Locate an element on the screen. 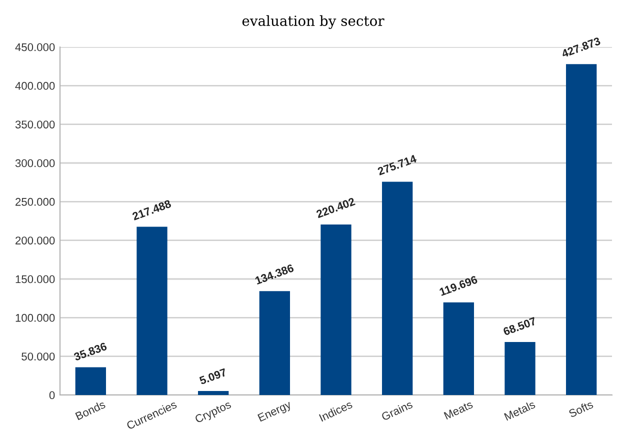 This screenshot has width=626, height=436. y-tick-label: 200.000 is located at coordinates (35, 240).